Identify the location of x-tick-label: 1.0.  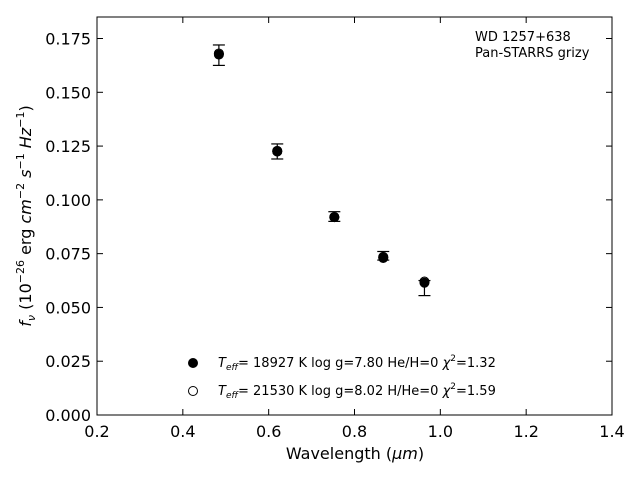
(440, 431).